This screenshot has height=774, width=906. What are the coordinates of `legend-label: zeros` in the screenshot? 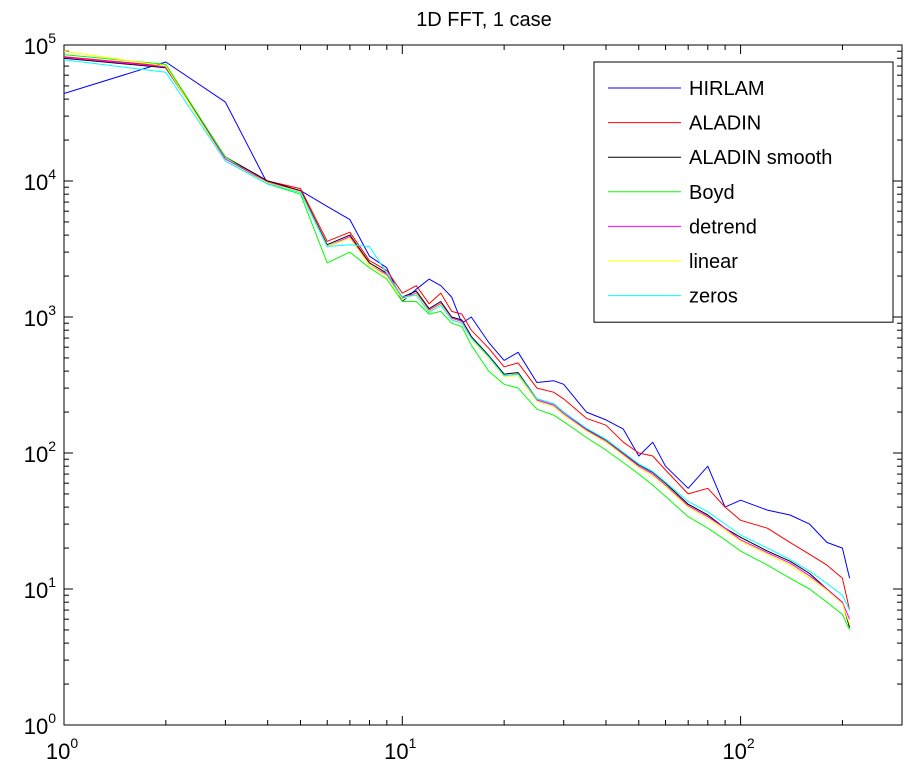 It's located at (713, 297).